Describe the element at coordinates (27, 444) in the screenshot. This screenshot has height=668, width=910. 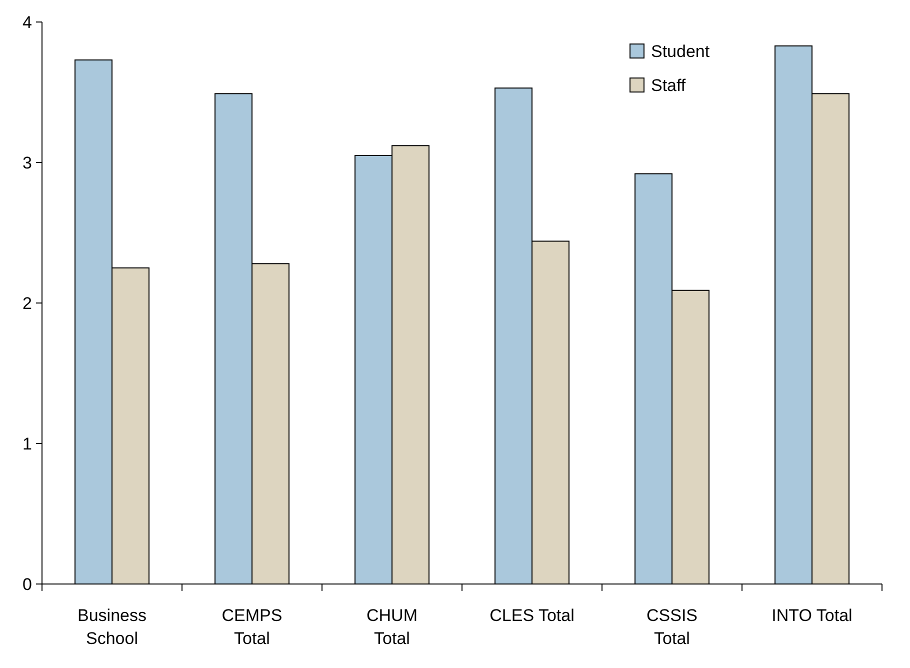
I see `y-tick-label: 1` at that location.